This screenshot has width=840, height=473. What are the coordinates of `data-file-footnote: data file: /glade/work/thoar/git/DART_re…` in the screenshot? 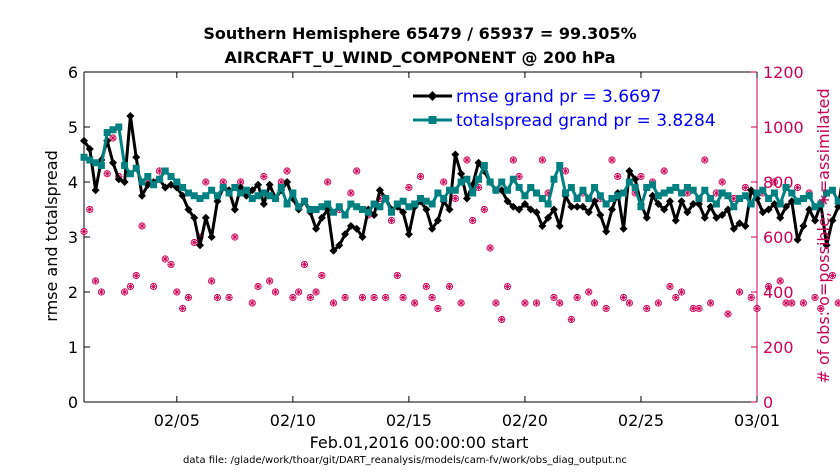 It's located at (405, 460).